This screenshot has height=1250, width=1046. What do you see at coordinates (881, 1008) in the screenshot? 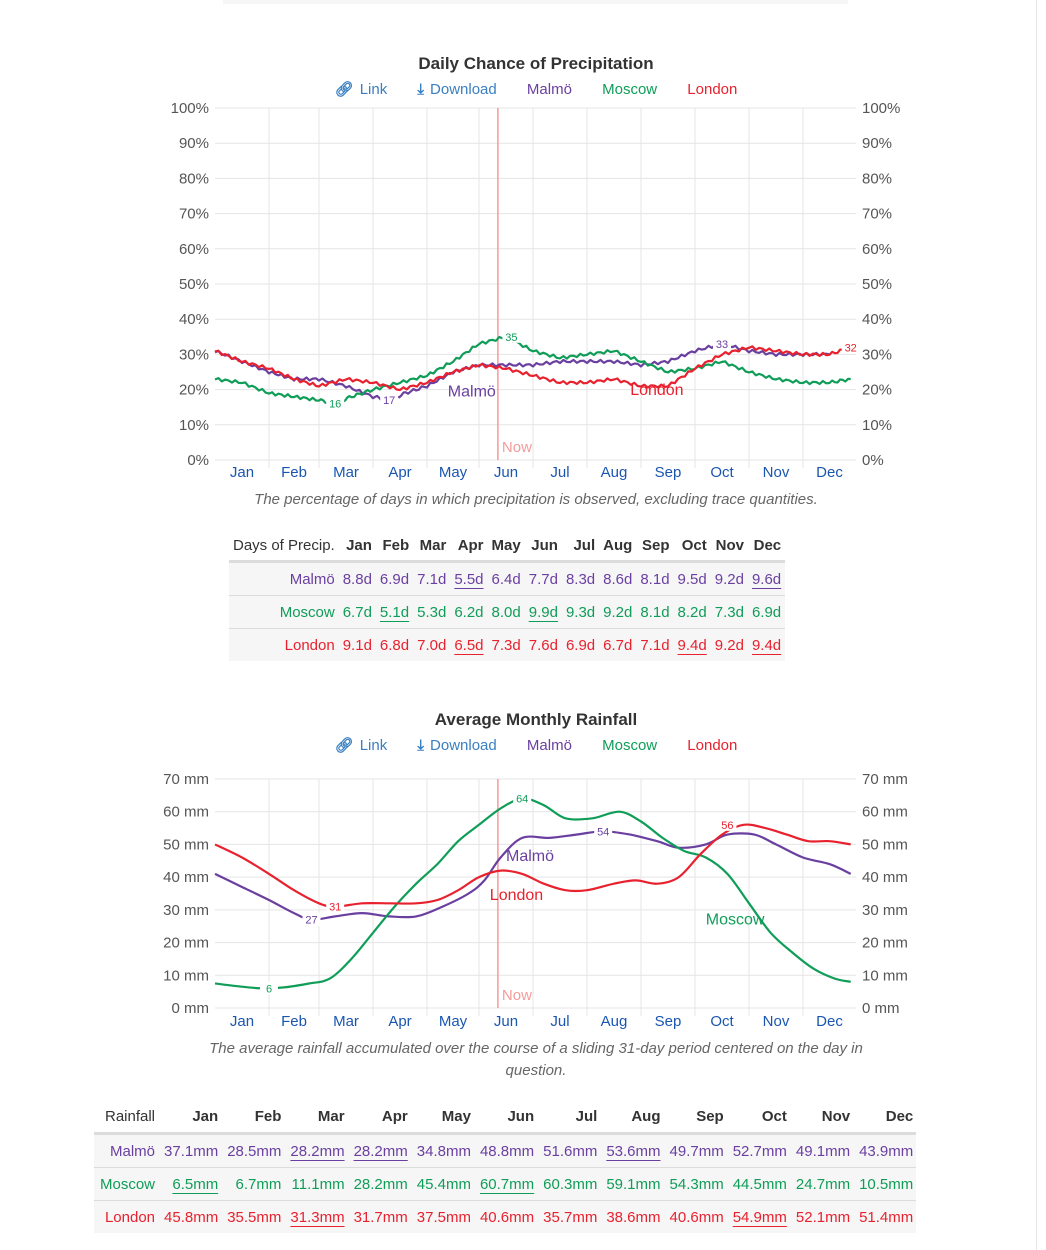
I see `y-tick-label-right: 0 mm` at bounding box center [881, 1008].